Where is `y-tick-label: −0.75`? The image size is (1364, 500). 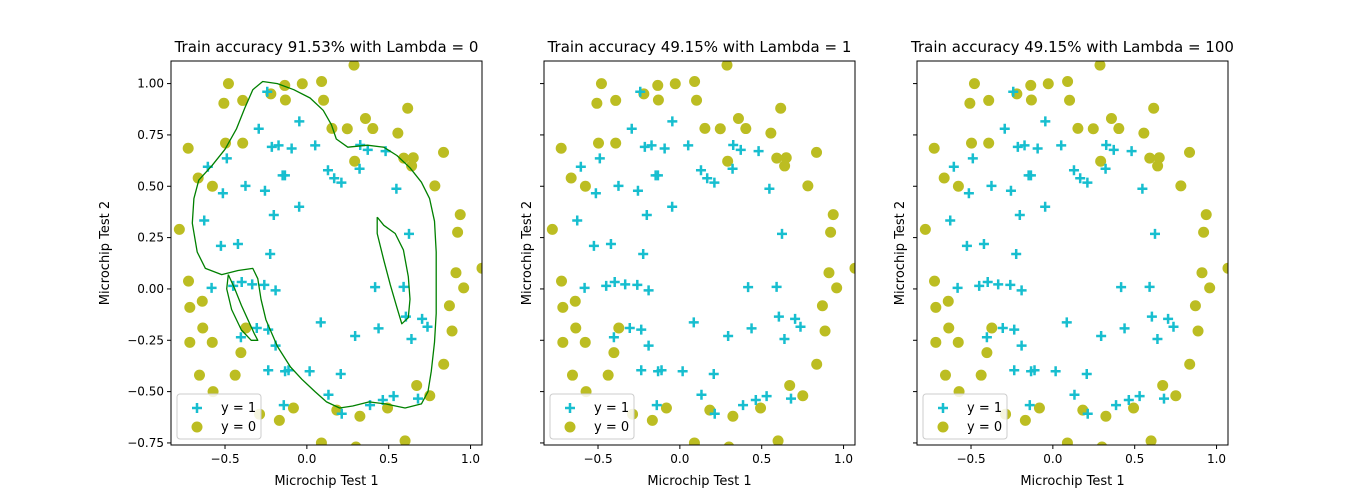 y-tick-label: −0.75 is located at coordinates (145, 443).